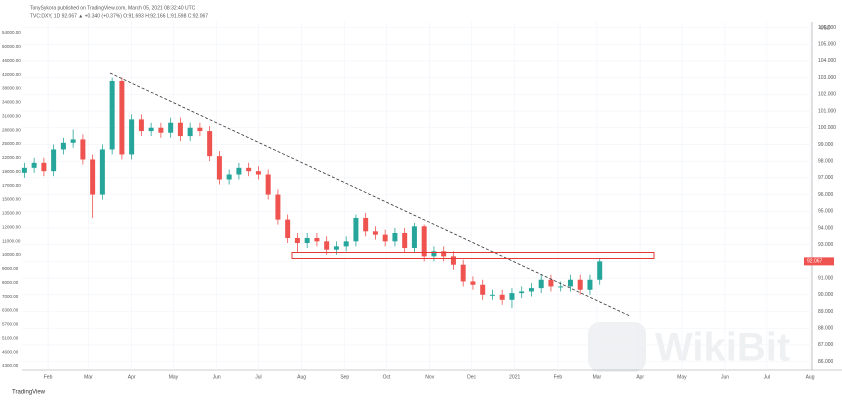  I want to click on y-tick-label: 90.000, so click(826, 295).